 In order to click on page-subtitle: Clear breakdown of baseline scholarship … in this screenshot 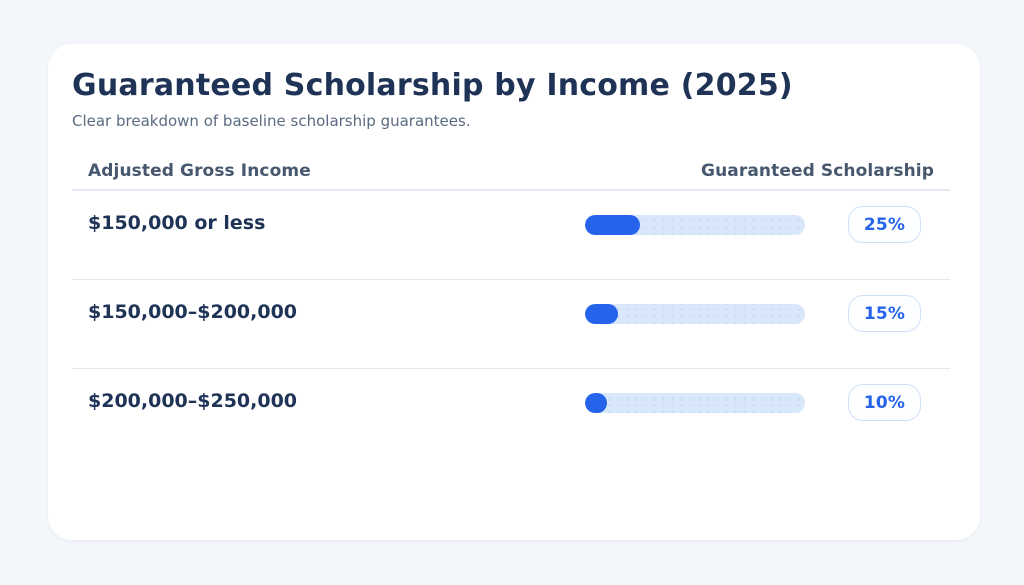, I will do `click(271, 121)`.